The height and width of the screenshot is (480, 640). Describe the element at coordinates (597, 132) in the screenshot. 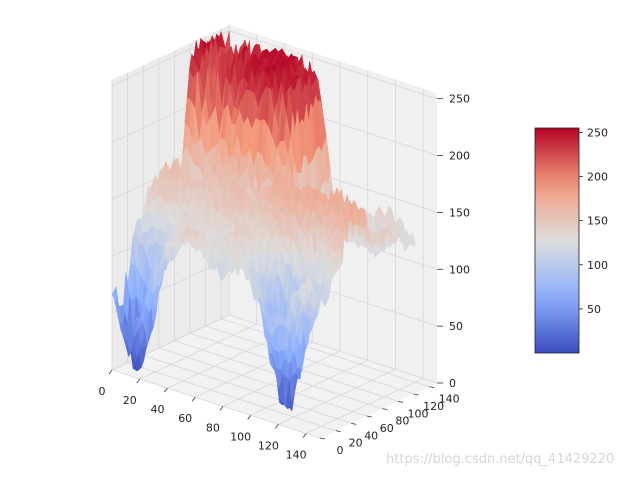

I see `colorbar-tick-label: 250` at that location.